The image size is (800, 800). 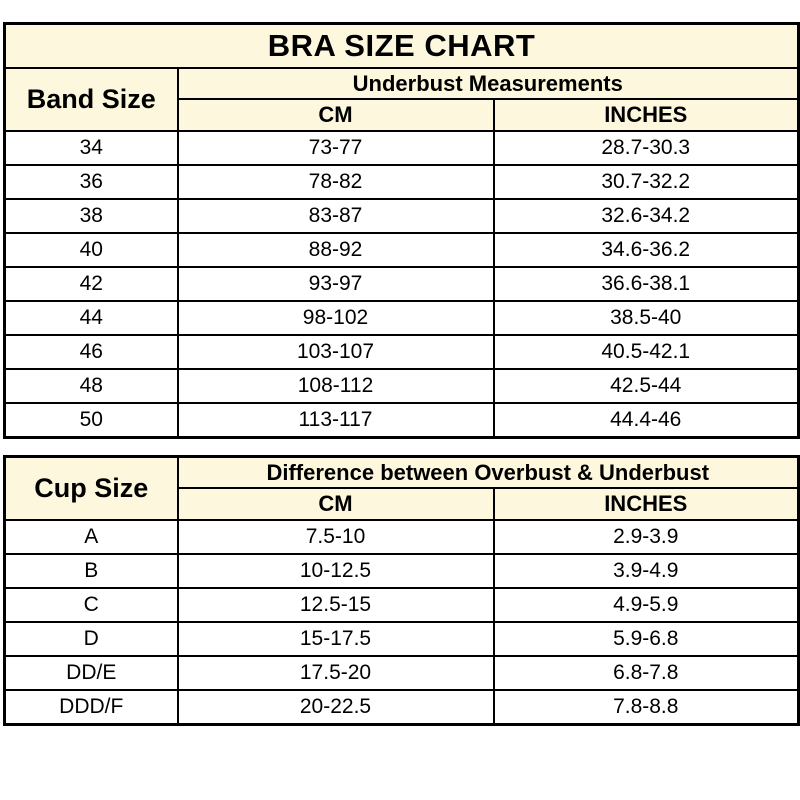 What do you see at coordinates (646, 284) in the screenshot?
I see `table-cell: 36.6-38.1` at bounding box center [646, 284].